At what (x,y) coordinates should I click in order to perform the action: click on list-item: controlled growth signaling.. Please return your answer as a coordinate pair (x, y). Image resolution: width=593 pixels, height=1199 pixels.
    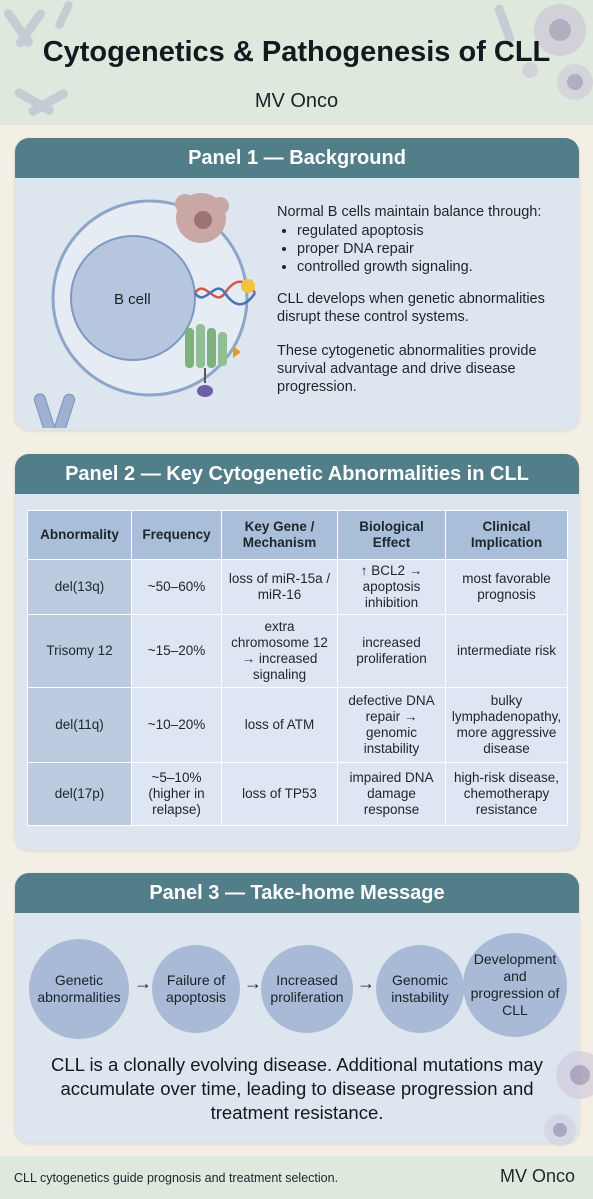
    Looking at the image, I should click on (432, 267).